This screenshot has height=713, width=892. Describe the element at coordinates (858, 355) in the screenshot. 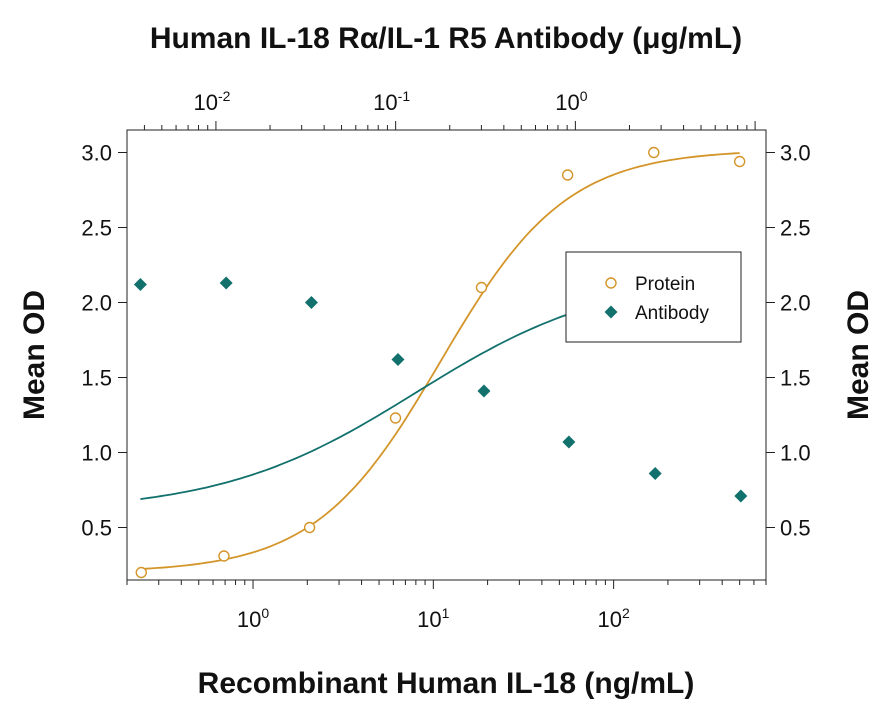

I see `y-axis-label-right: Mean OD` at that location.